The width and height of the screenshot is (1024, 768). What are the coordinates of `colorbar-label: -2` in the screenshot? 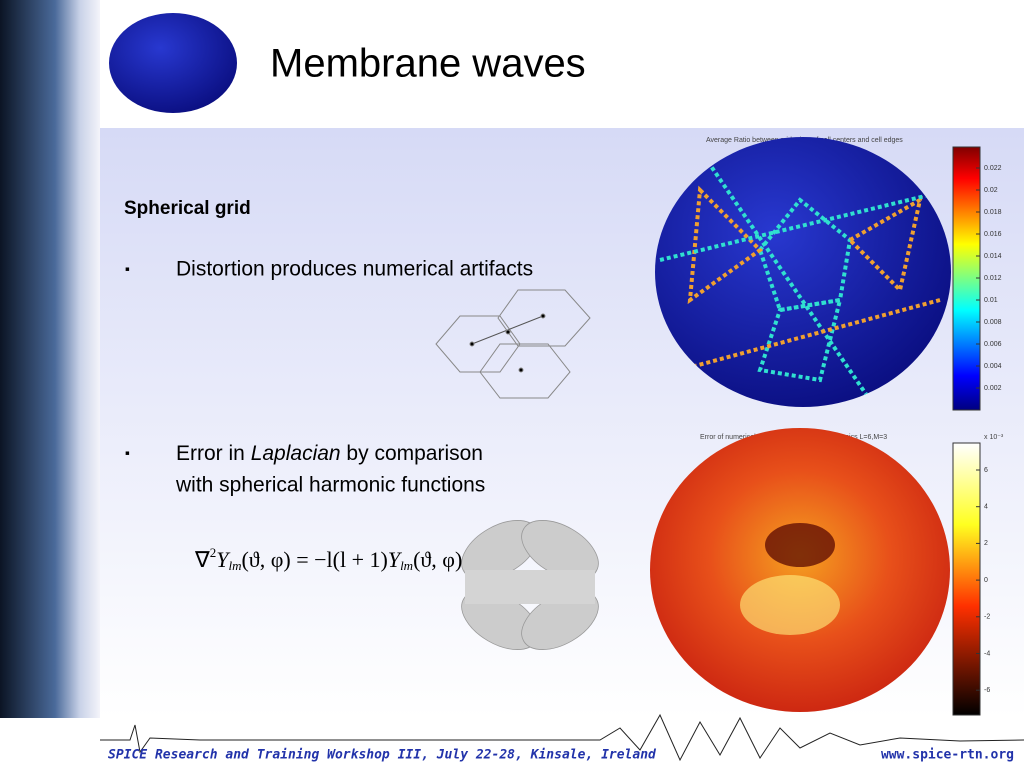 It's located at (987, 617).